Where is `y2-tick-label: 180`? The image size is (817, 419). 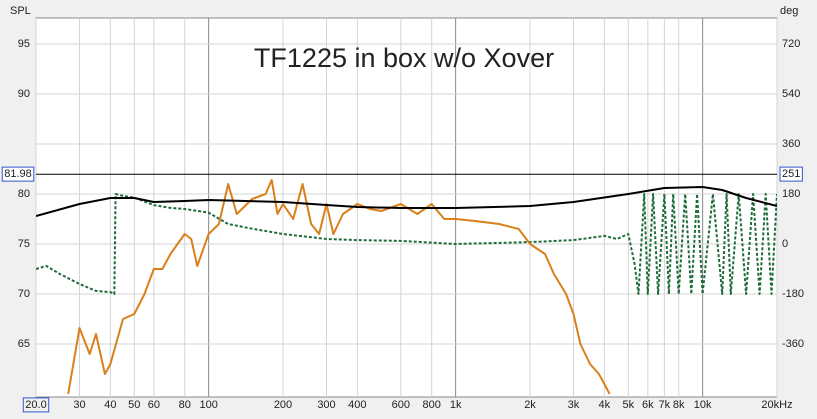 y2-tick-label: 180 is located at coordinates (791, 194).